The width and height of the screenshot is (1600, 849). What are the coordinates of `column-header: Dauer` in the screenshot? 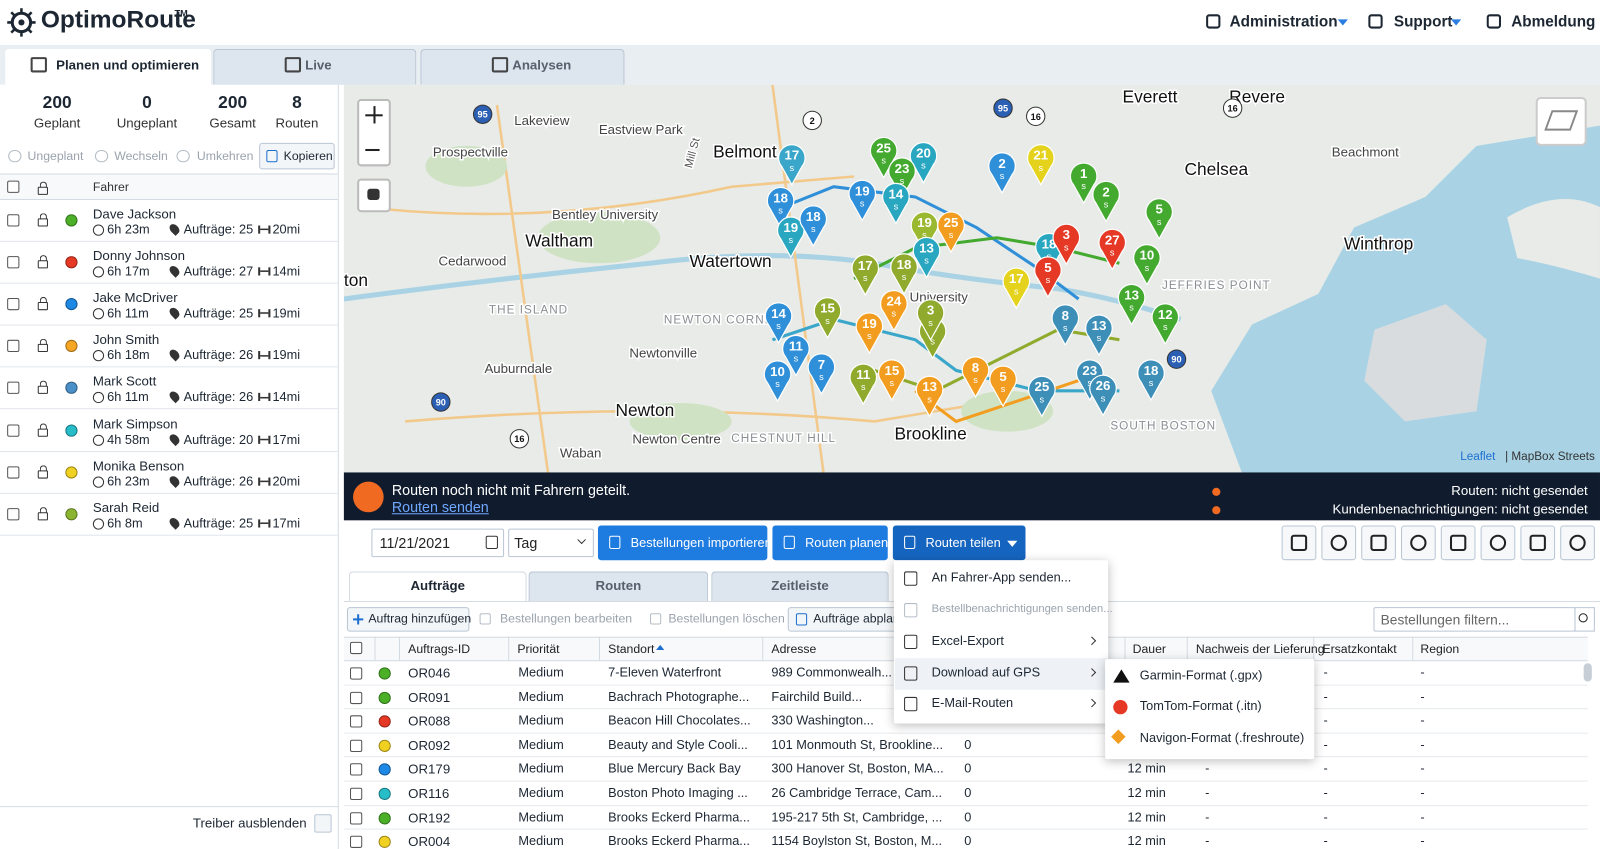 It's located at (1149, 649).